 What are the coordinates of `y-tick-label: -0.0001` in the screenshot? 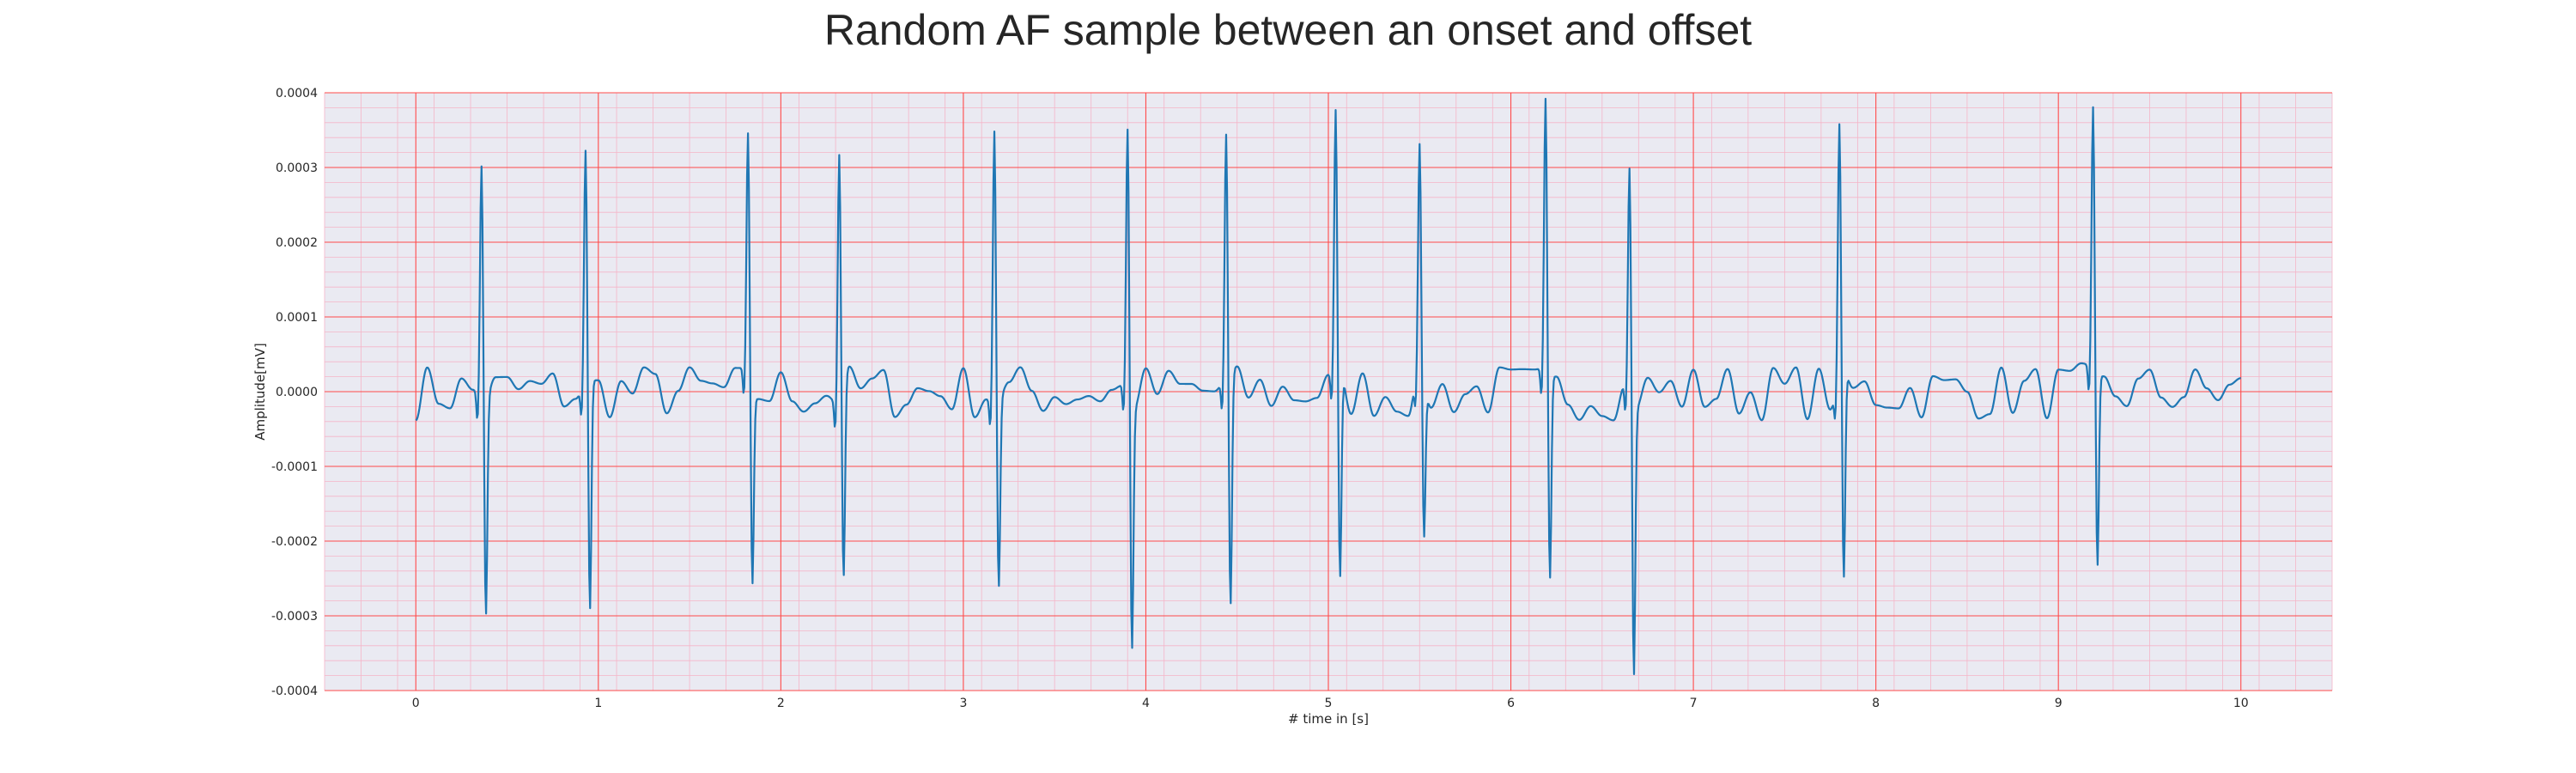 It's located at (294, 467).